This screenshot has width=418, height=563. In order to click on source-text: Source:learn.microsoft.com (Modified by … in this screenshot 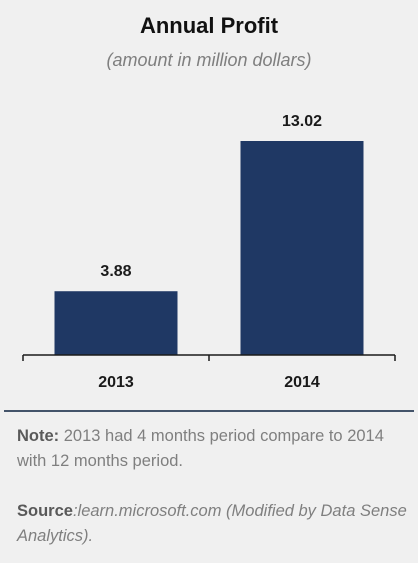, I will do `click(212, 524)`.